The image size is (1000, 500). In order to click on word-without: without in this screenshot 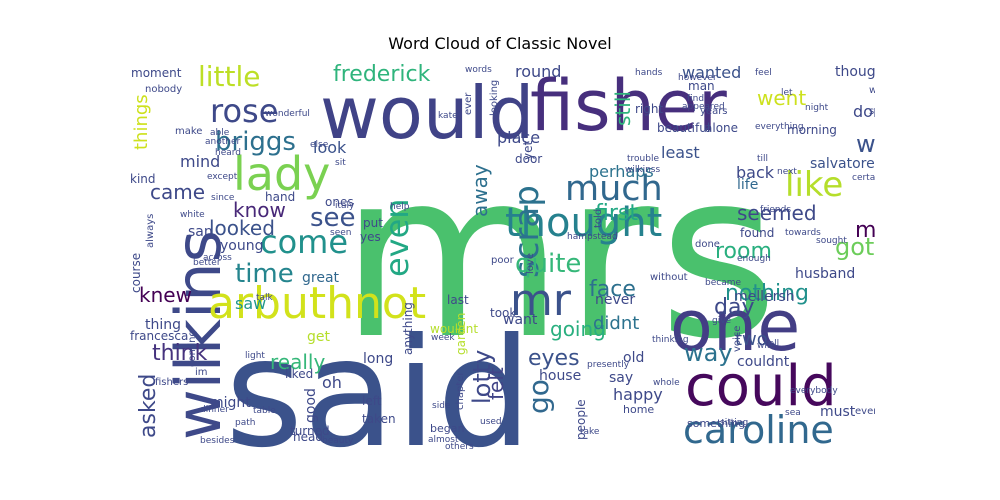, I will do `click(669, 277)`.